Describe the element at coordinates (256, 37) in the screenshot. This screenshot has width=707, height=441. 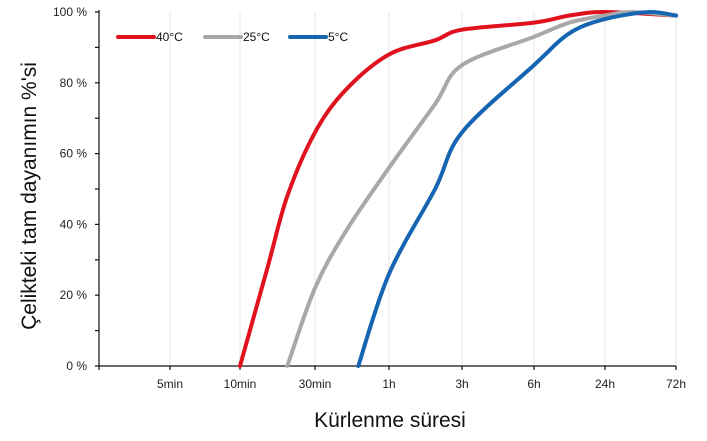
I see `legend-label-1: 25°C` at that location.